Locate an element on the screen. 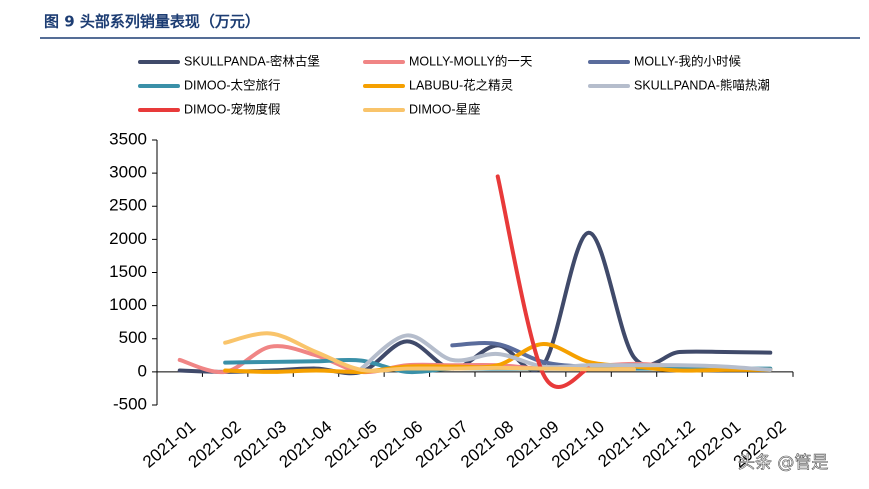  legend-label: DIMOO-宠物度假 is located at coordinates (232, 108).